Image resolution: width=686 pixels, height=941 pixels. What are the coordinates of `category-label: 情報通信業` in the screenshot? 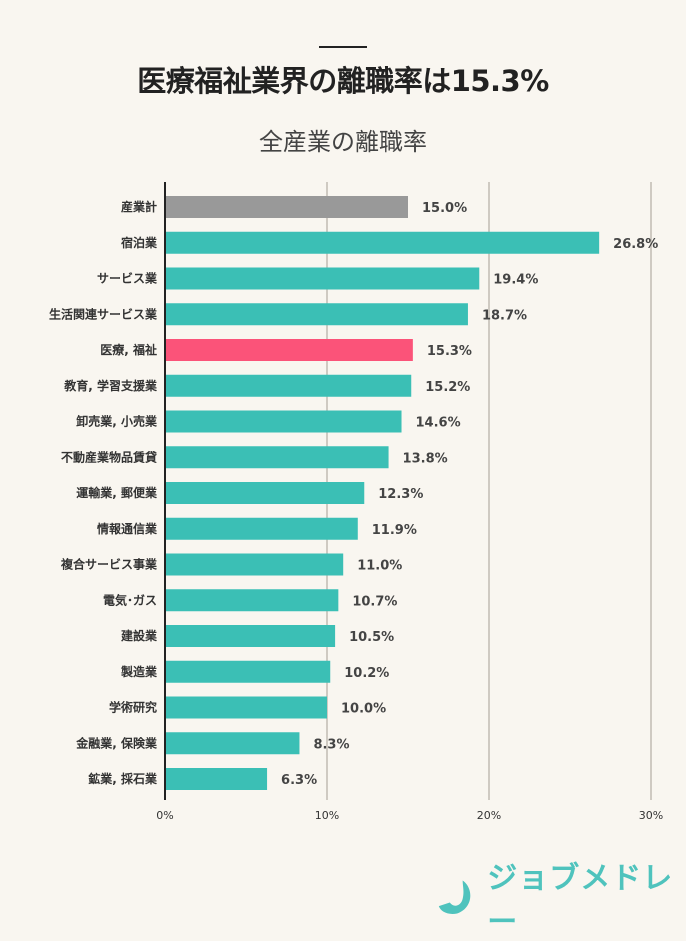 It's located at (127, 528).